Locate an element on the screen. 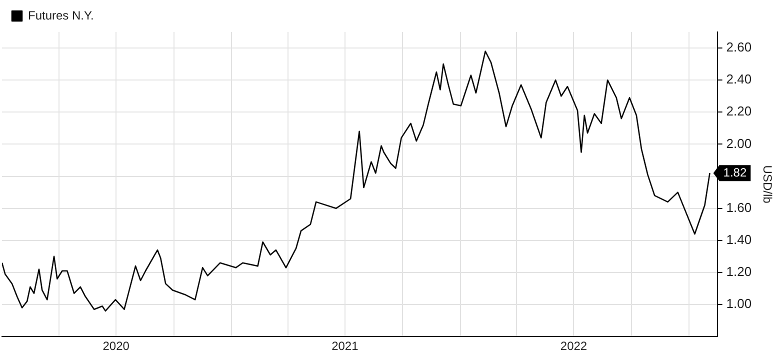  y-tick-label: 1.00 is located at coordinates (739, 304).